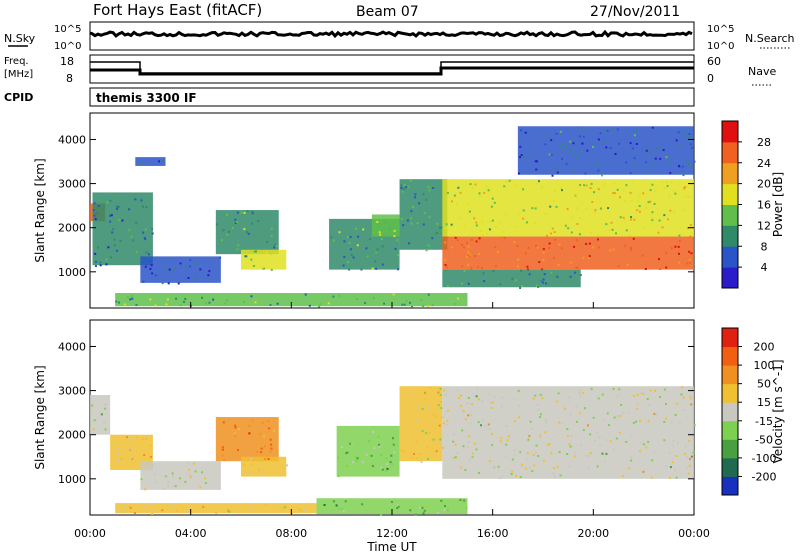 The width and height of the screenshot is (800, 554). What do you see at coordinates (18, 97) in the screenshot?
I see `cpid-label: CPID` at bounding box center [18, 97].